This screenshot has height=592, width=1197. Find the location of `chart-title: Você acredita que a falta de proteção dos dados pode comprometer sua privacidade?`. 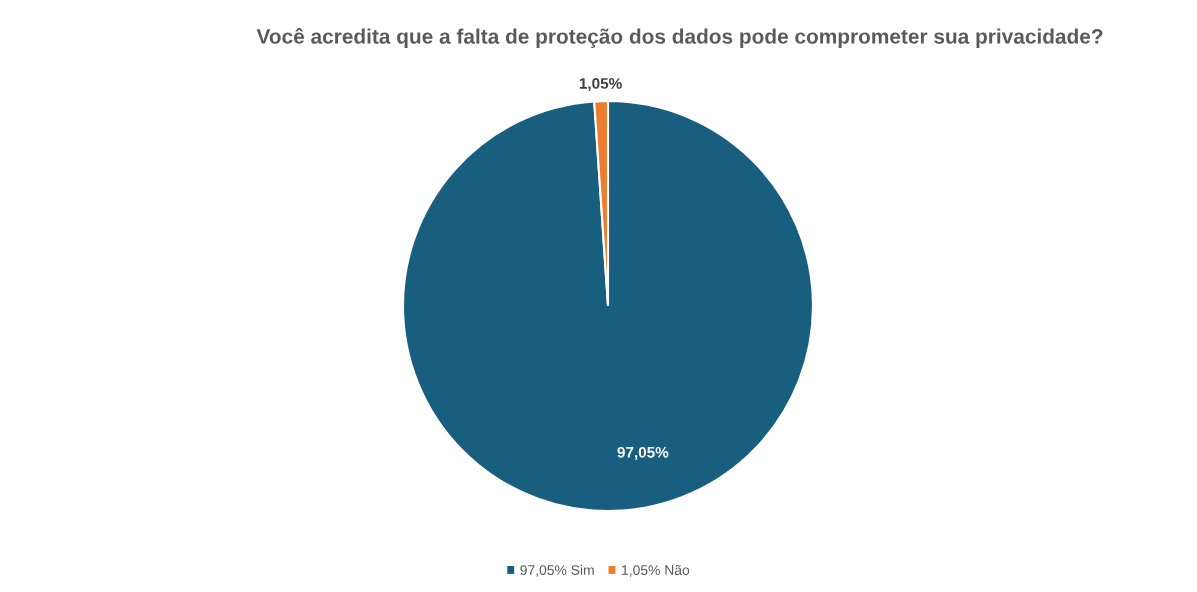

chart-title: Você acredita que a falta de proteção dos dados pode comprometer sua privacidade? is located at coordinates (679, 38).